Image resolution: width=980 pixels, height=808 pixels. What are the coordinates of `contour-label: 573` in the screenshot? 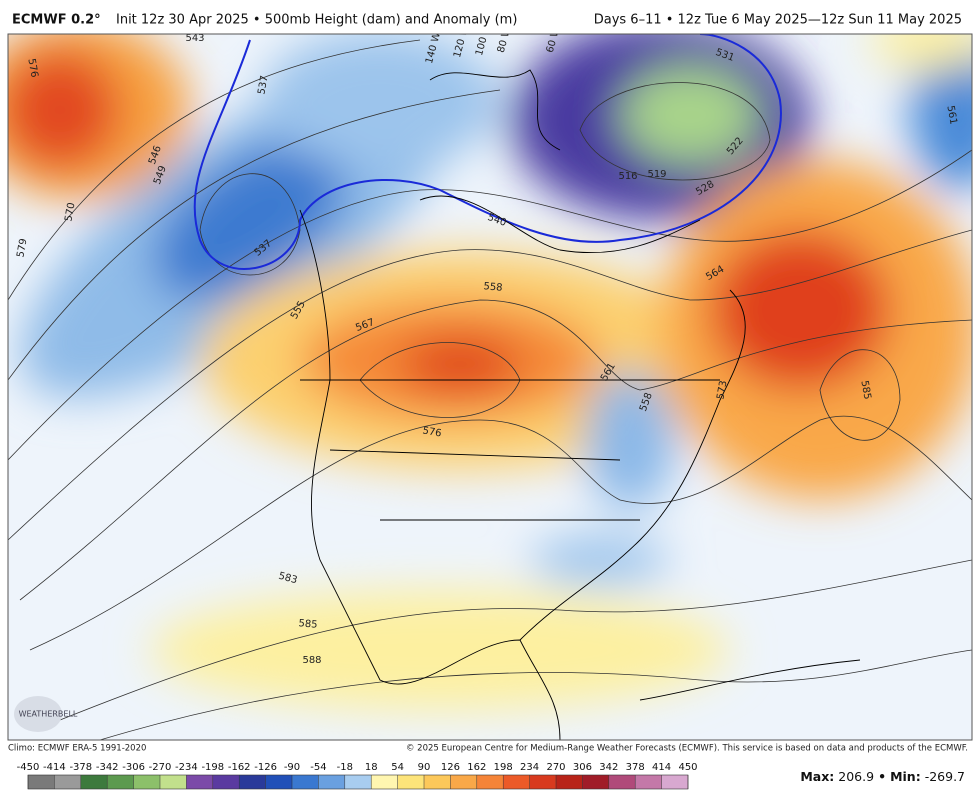 It's located at (722, 390).